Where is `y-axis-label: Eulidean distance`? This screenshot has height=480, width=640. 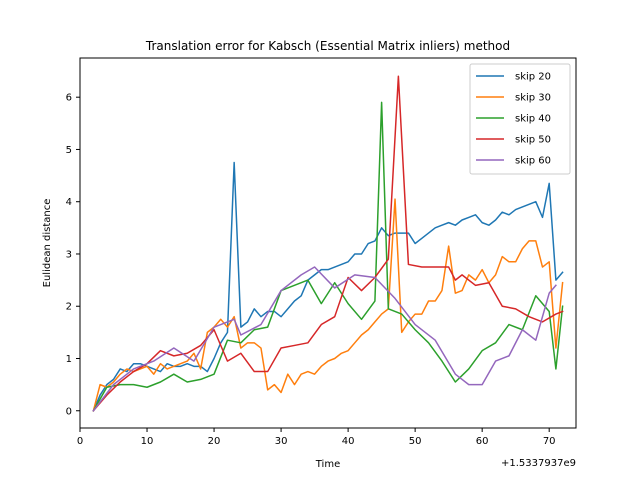 y-axis-label: Eulidean distance is located at coordinates (47, 243).